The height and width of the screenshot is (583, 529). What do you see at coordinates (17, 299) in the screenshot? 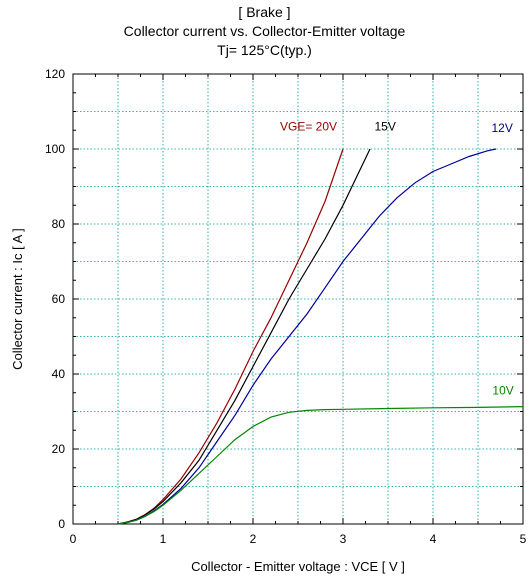
I see `y-axis-label: Collector current : Ic [ A ]` at bounding box center [17, 299].